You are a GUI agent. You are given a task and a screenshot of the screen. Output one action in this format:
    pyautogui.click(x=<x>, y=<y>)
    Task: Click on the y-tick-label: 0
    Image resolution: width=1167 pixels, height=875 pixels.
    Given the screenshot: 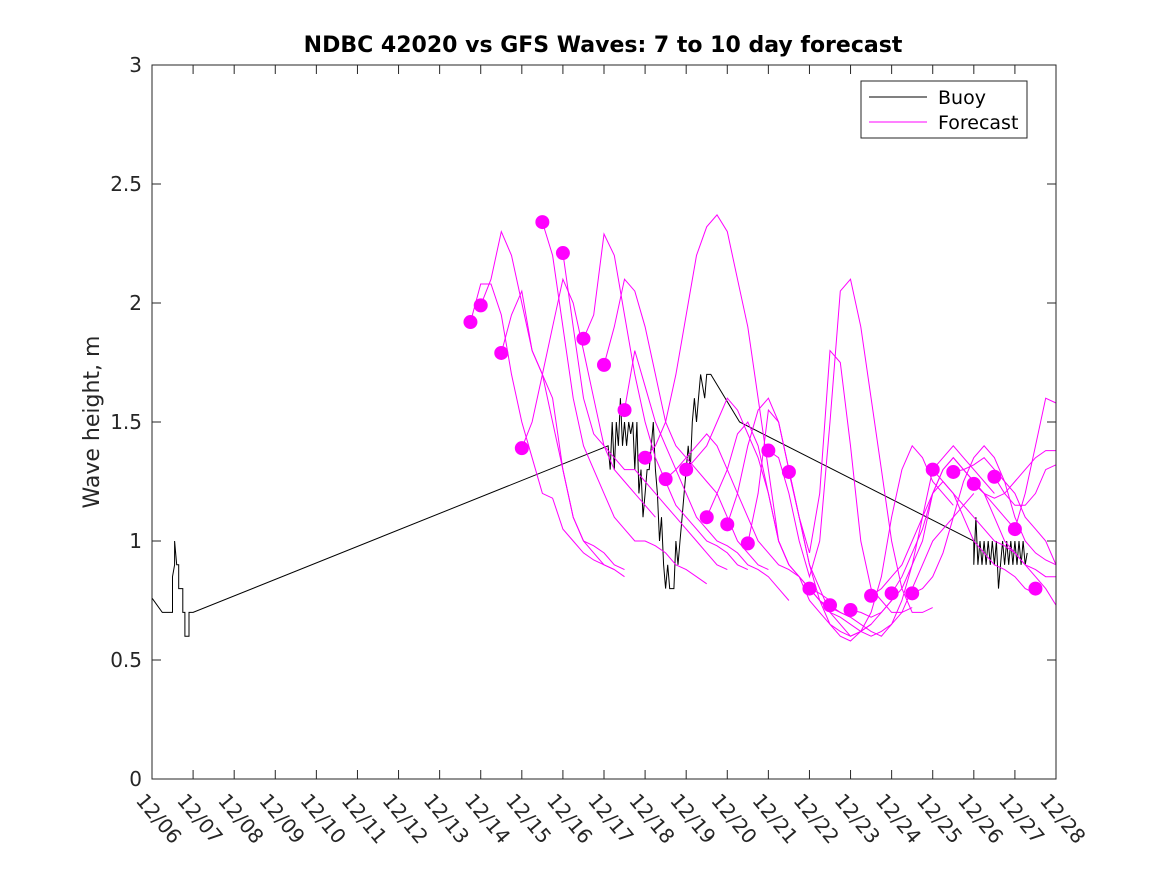 What is the action you would take?
    pyautogui.click(x=135, y=779)
    